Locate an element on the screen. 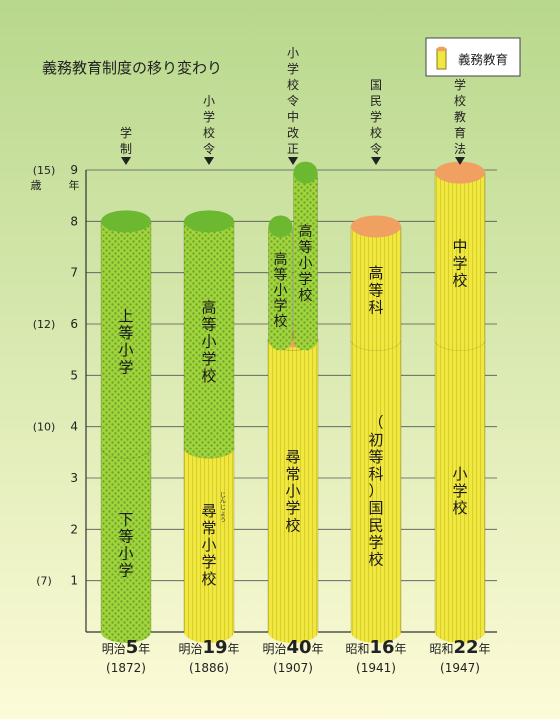 The width and height of the screenshot is (560, 719). y-tick-label: 8 is located at coordinates (74, 221).